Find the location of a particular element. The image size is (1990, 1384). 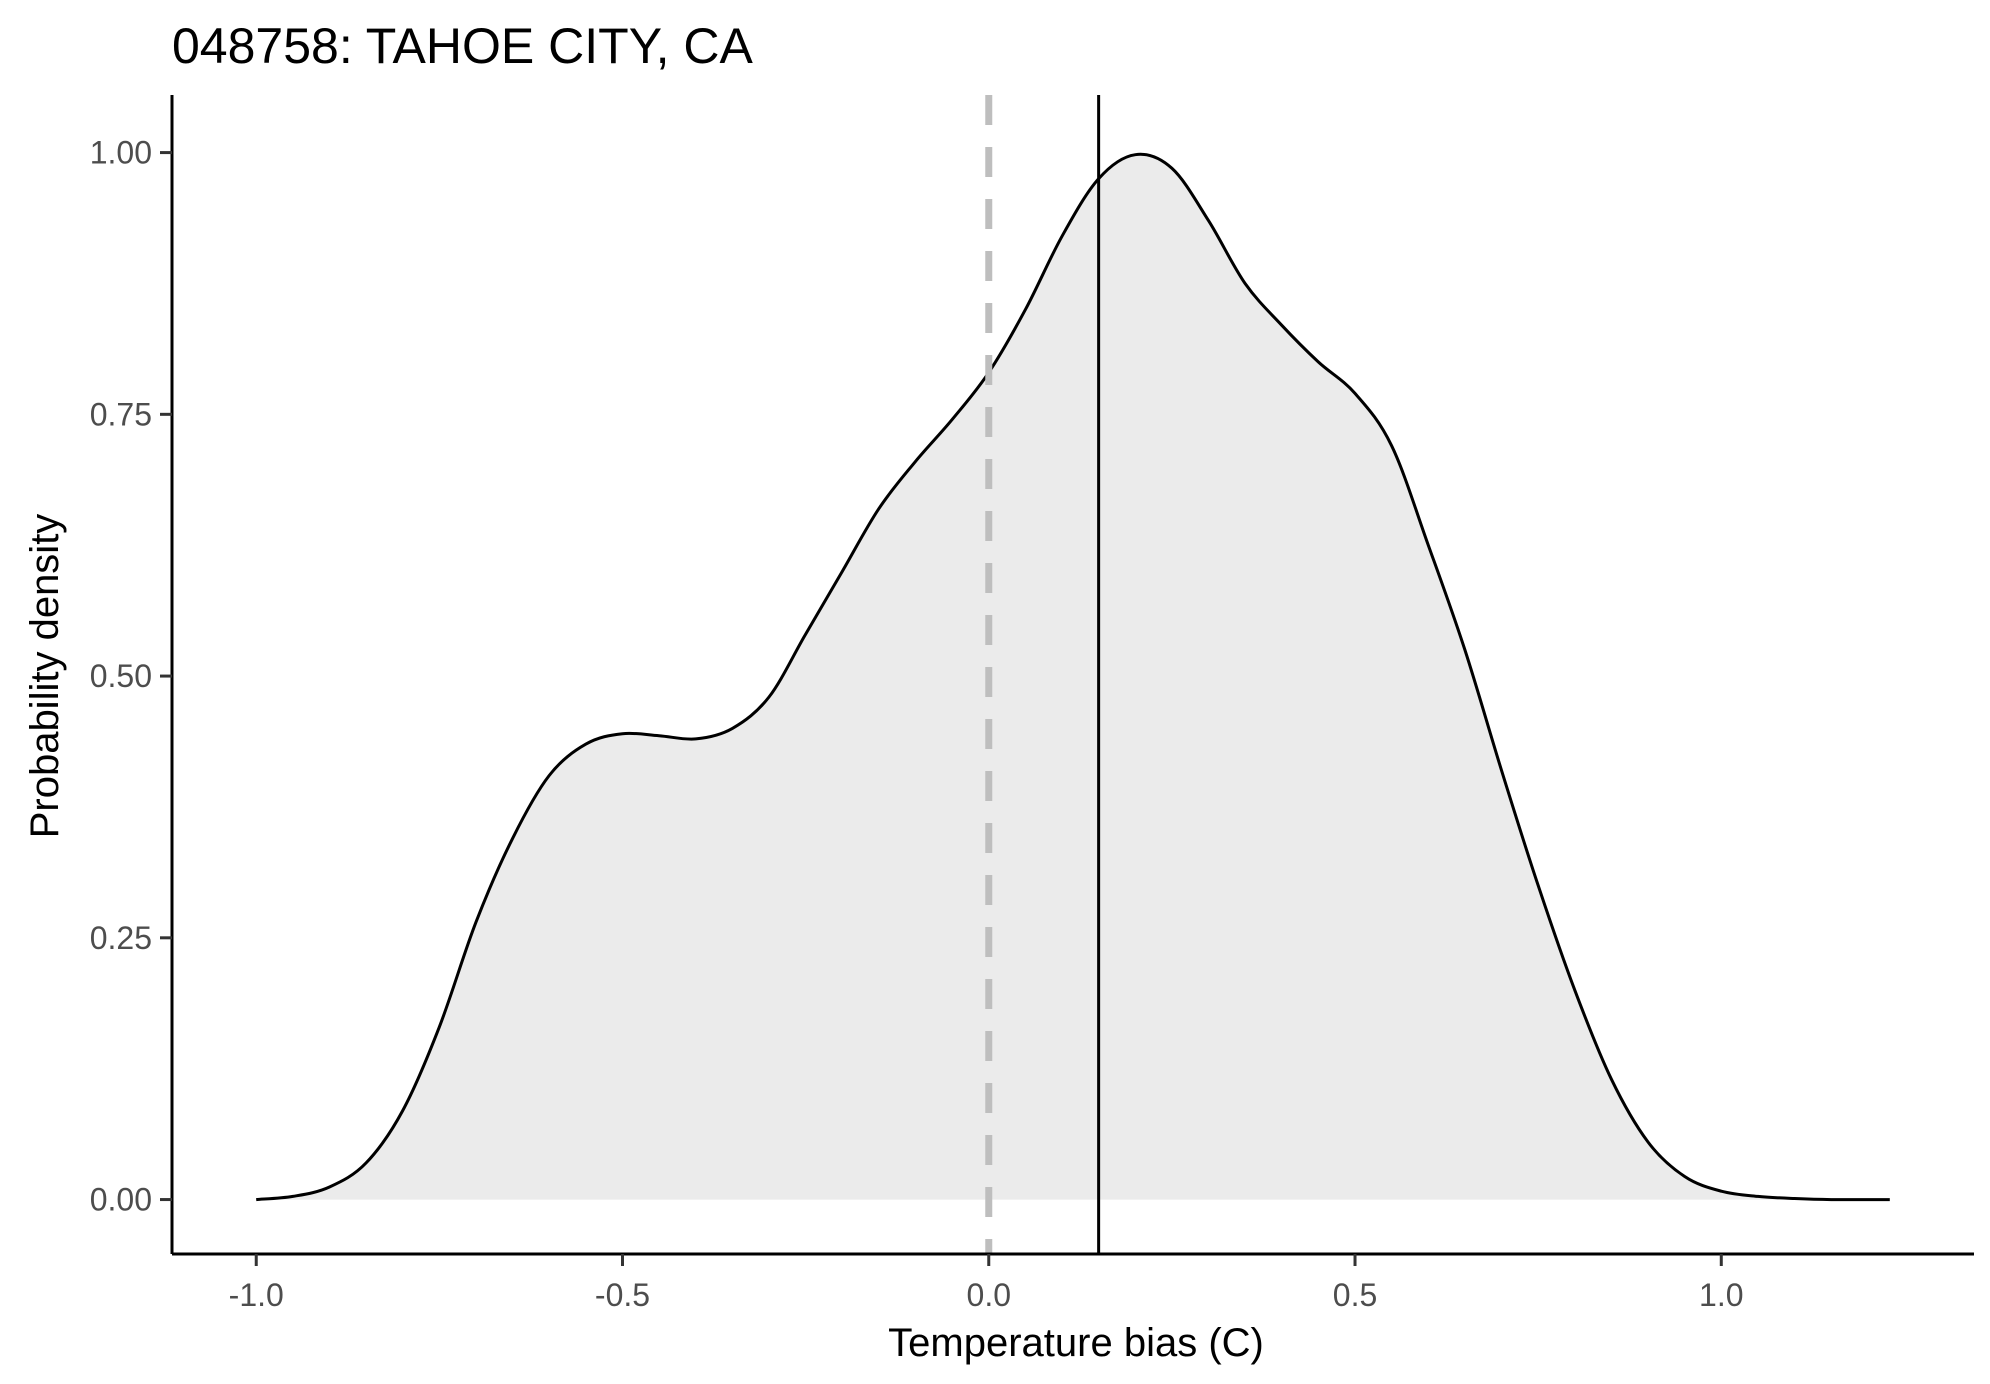

x-tick-label: -1.0 is located at coordinates (256, 1295).